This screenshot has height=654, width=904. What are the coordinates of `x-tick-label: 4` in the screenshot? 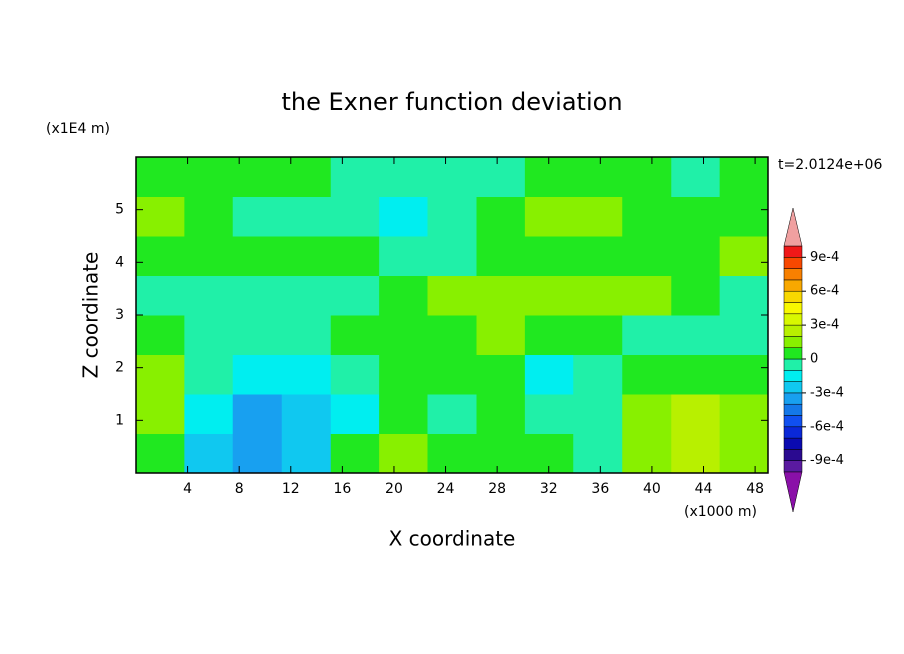 It's located at (187, 489).